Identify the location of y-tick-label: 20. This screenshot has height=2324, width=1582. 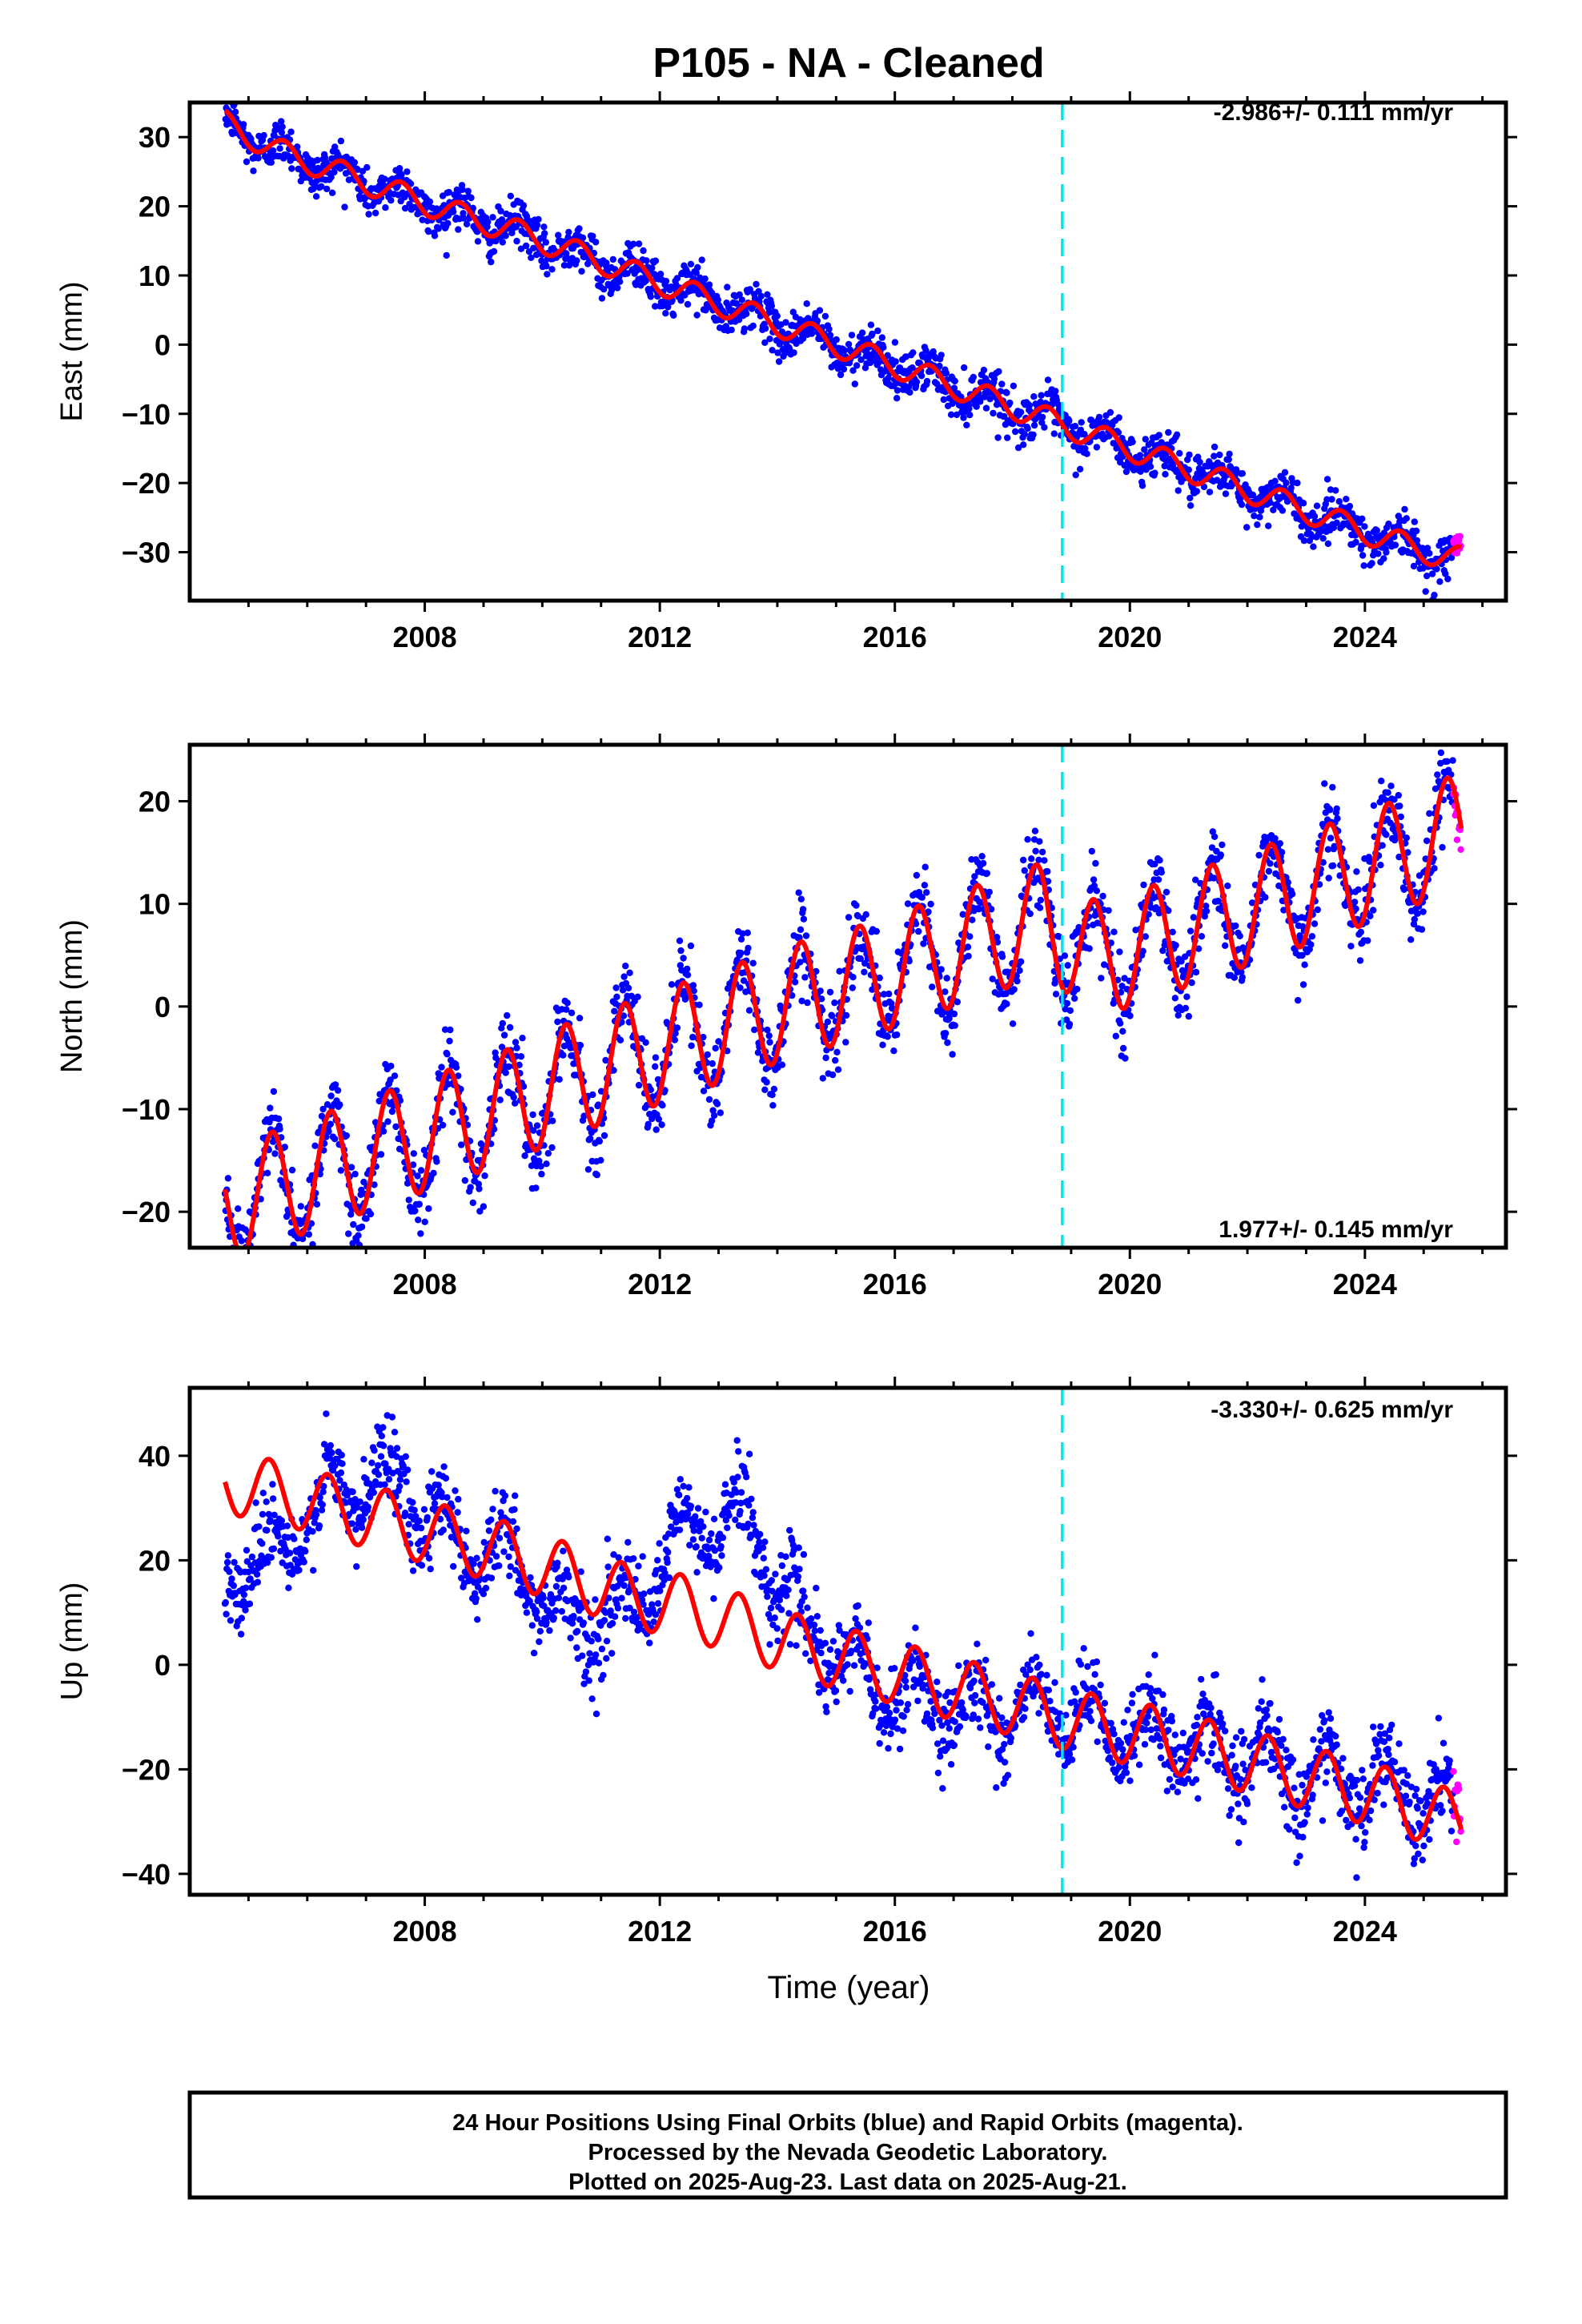
(155, 207).